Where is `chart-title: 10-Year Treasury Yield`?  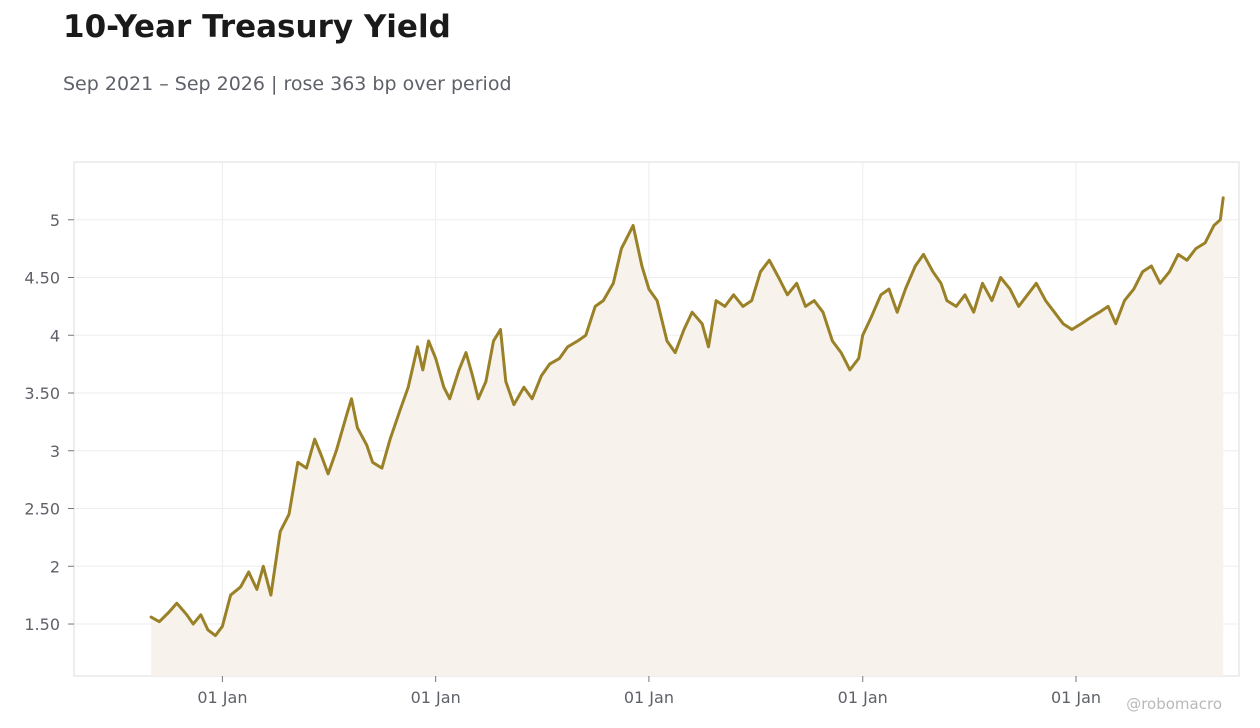 chart-title: 10-Year Treasury Yield is located at coordinates (257, 27).